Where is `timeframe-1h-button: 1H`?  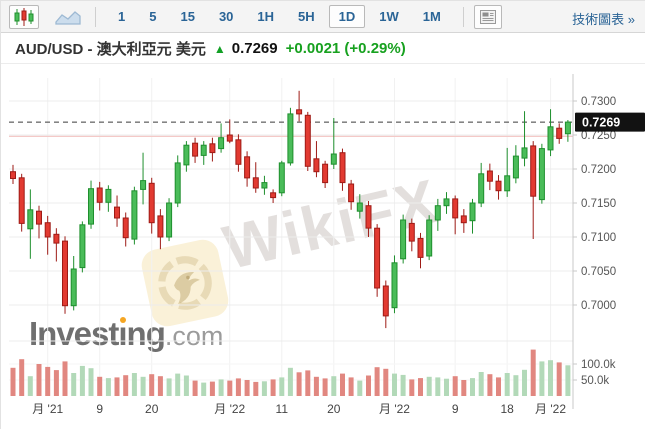 timeframe-1h-button: 1H is located at coordinates (265, 16).